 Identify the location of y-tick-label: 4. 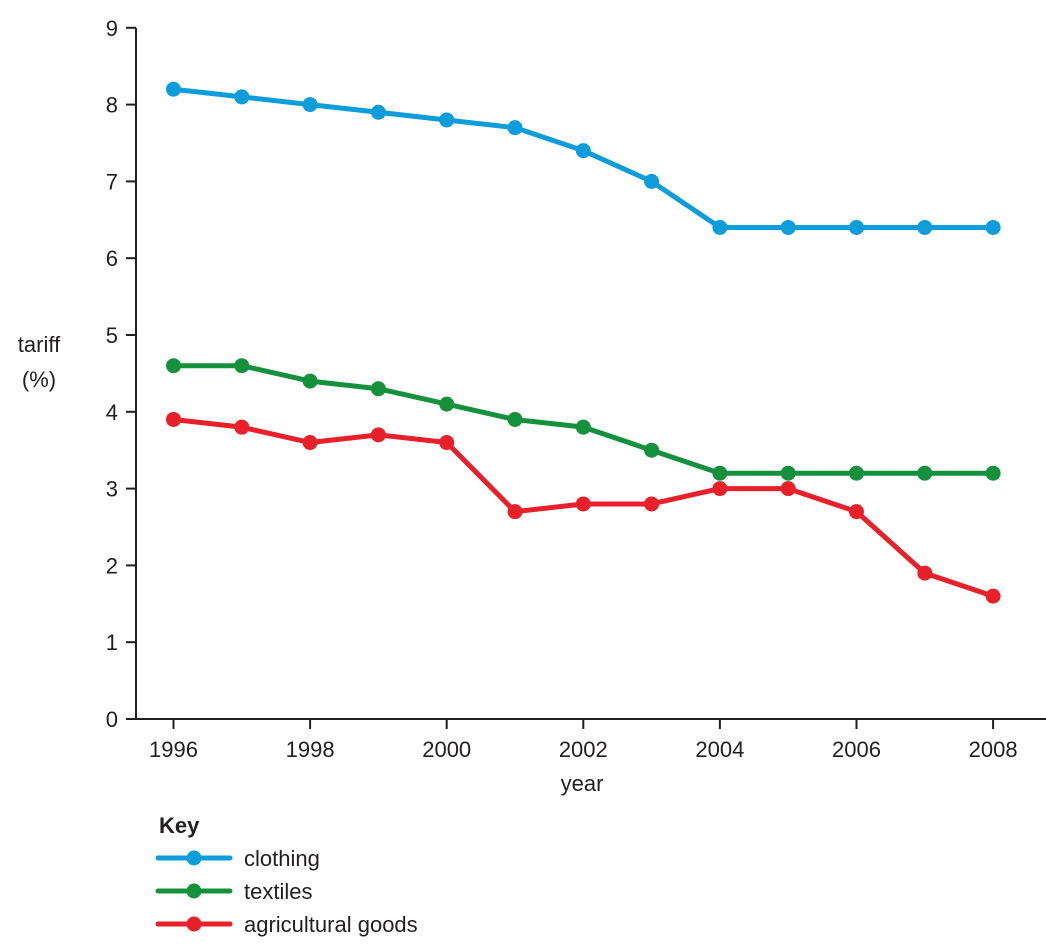
(112, 412).